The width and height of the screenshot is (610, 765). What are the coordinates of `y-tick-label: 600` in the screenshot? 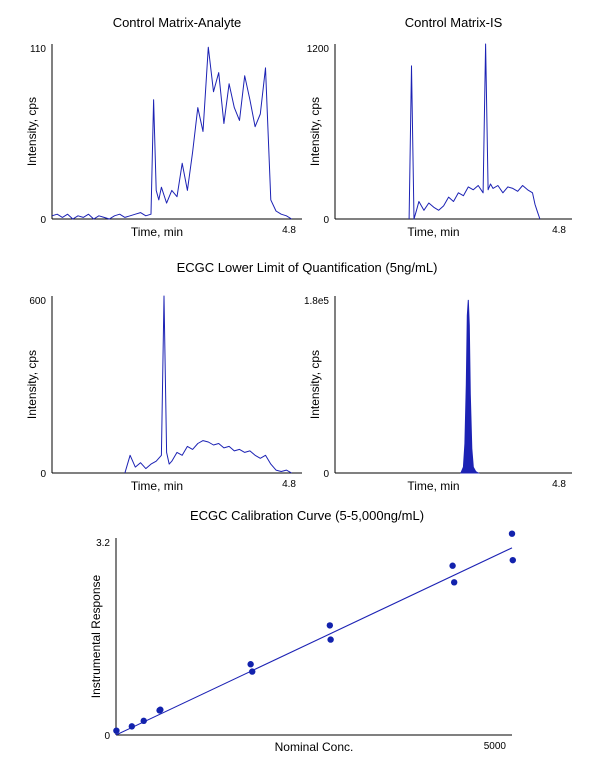 It's located at (37, 301).